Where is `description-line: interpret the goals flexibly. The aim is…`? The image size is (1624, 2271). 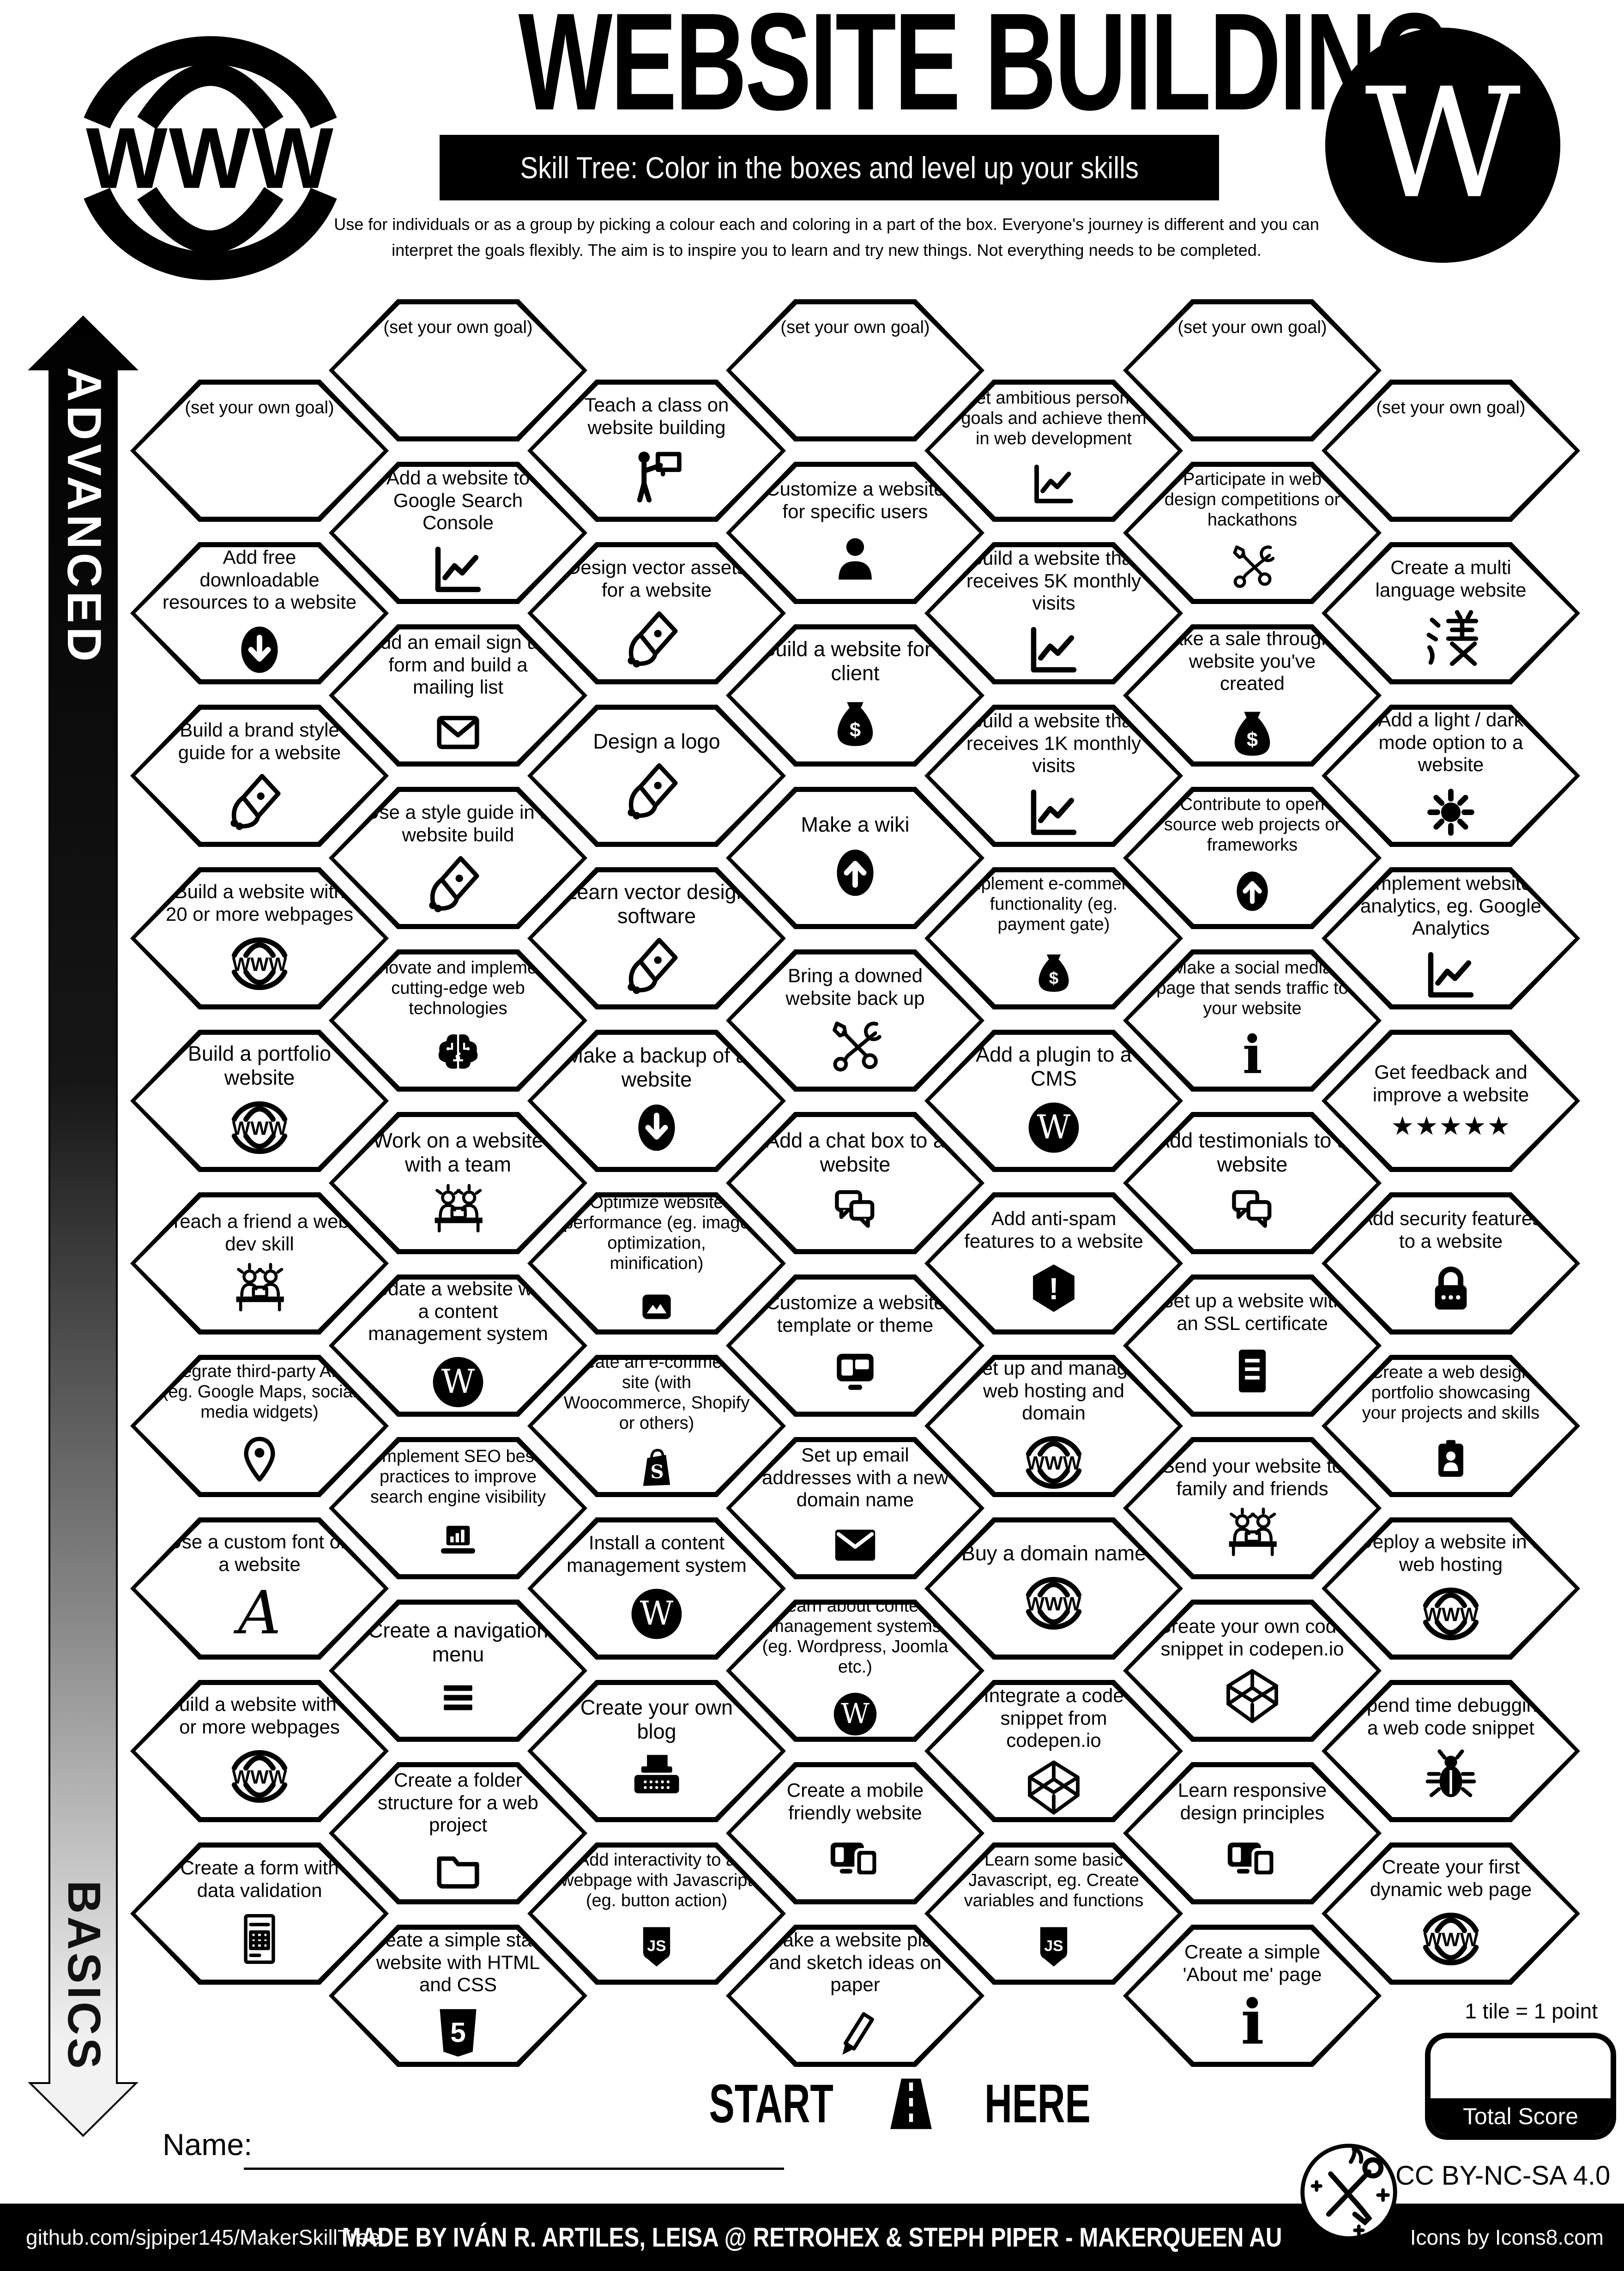 description-line: interpret the goals flexibly. The aim is… is located at coordinates (827, 250).